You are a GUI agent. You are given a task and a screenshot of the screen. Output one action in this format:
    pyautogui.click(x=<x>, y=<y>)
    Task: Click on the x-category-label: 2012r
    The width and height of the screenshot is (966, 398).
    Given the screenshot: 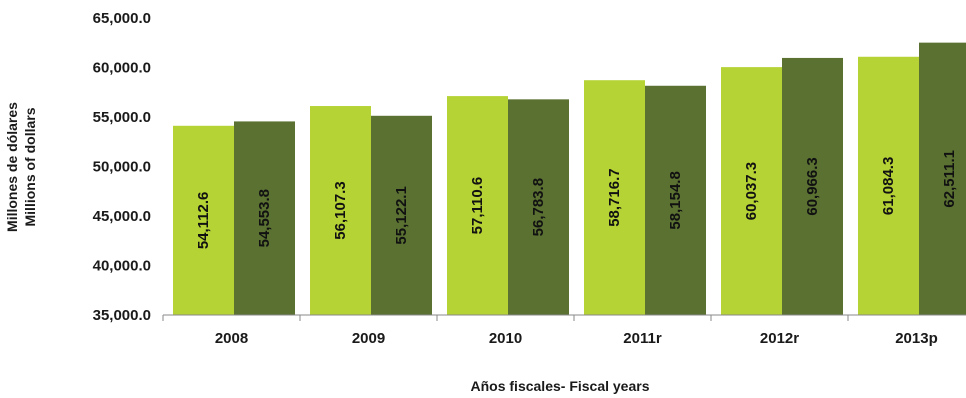 What is the action you would take?
    pyautogui.click(x=779, y=338)
    